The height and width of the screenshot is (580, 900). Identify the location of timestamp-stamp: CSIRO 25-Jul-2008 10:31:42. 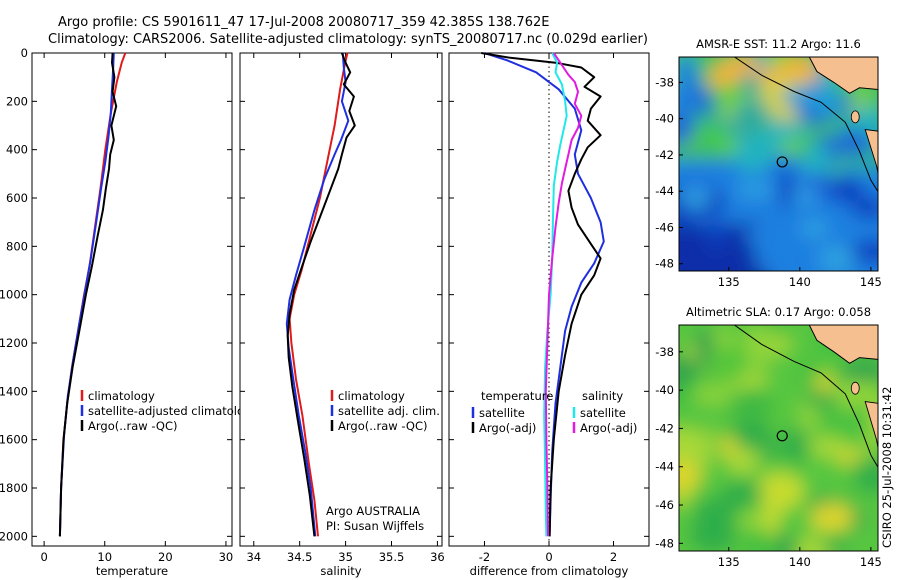
(887, 467).